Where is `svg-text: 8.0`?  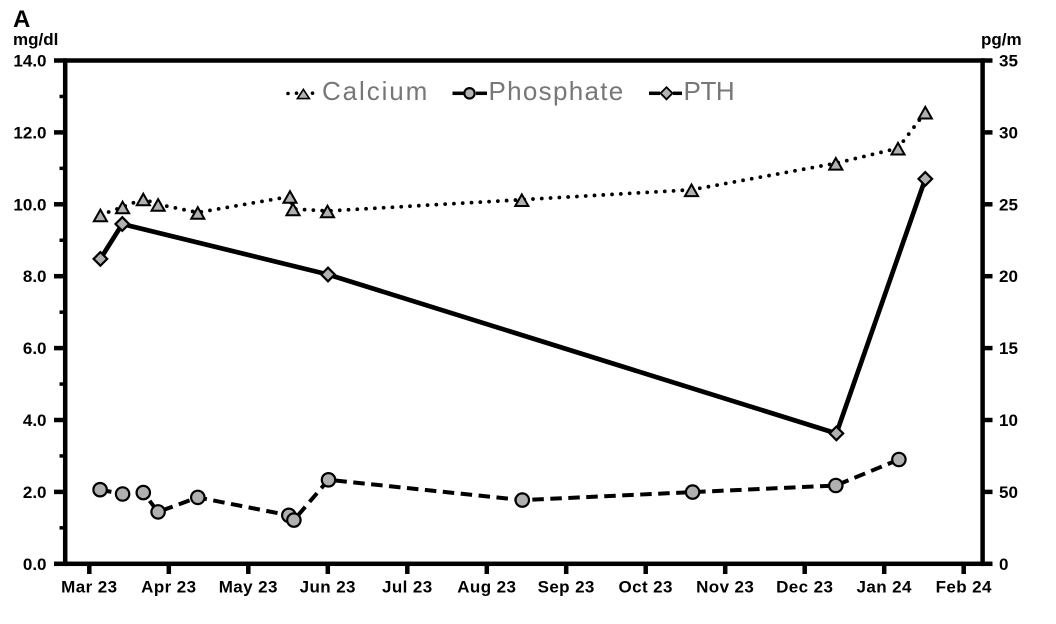 svg-text: 8.0 is located at coordinates (35, 276).